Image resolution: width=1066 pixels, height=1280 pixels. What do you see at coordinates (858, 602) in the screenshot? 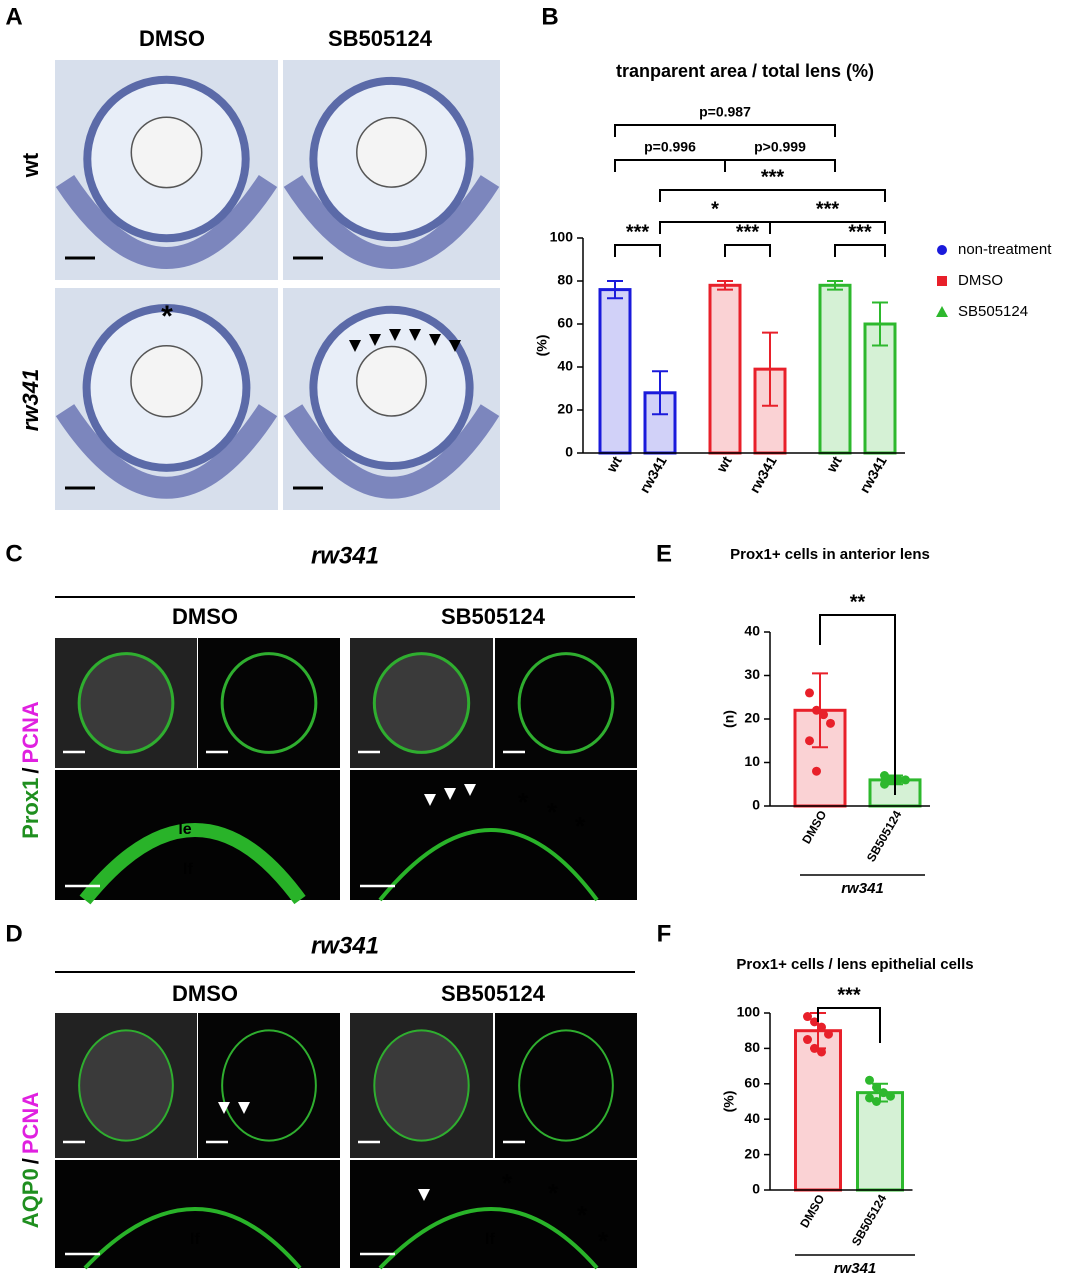
I see `label: **` at bounding box center [858, 602].